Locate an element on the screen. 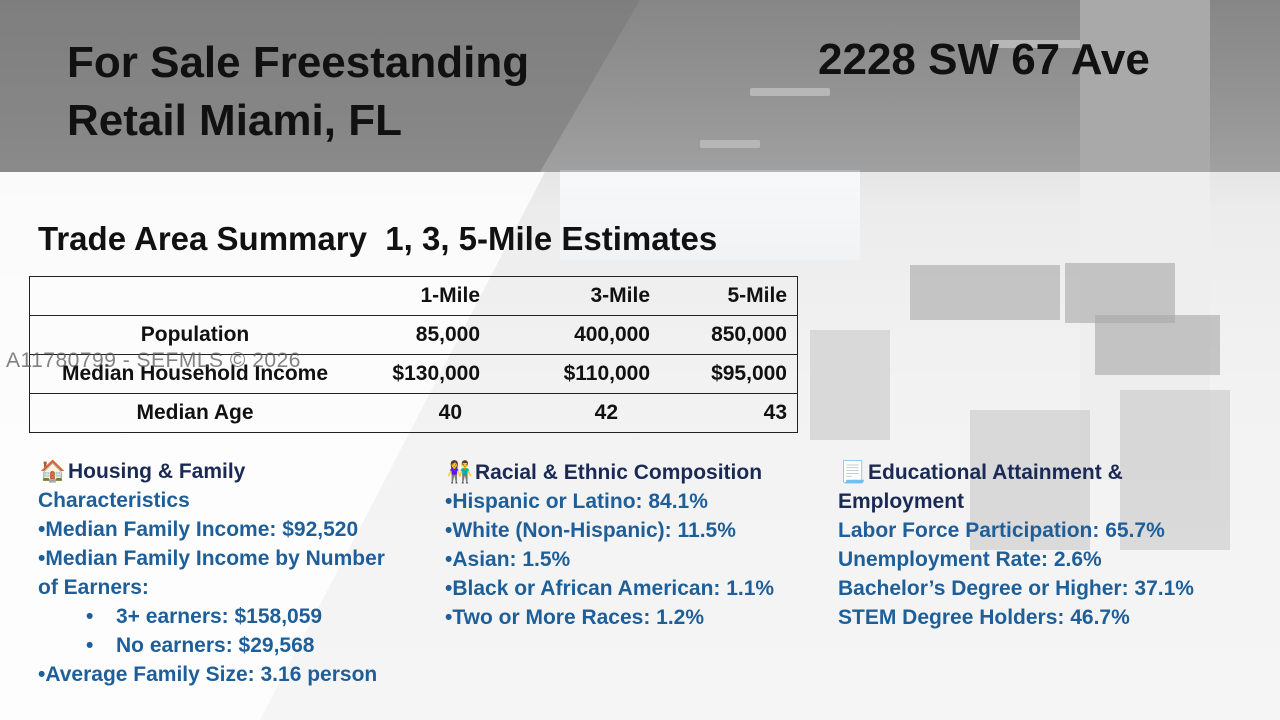 This screenshot has width=1280, height=720. list-item: •Median Family Income: $92,520 is located at coordinates (198, 529).